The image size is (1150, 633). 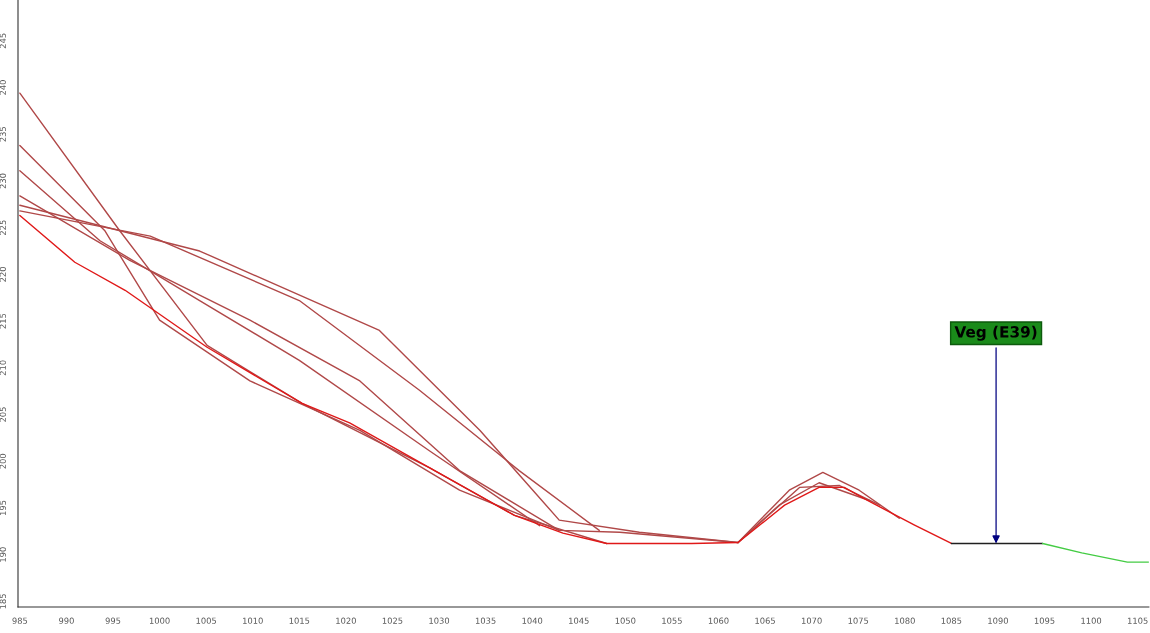 I want to click on x-tick-label: 1090, so click(x=998, y=620).